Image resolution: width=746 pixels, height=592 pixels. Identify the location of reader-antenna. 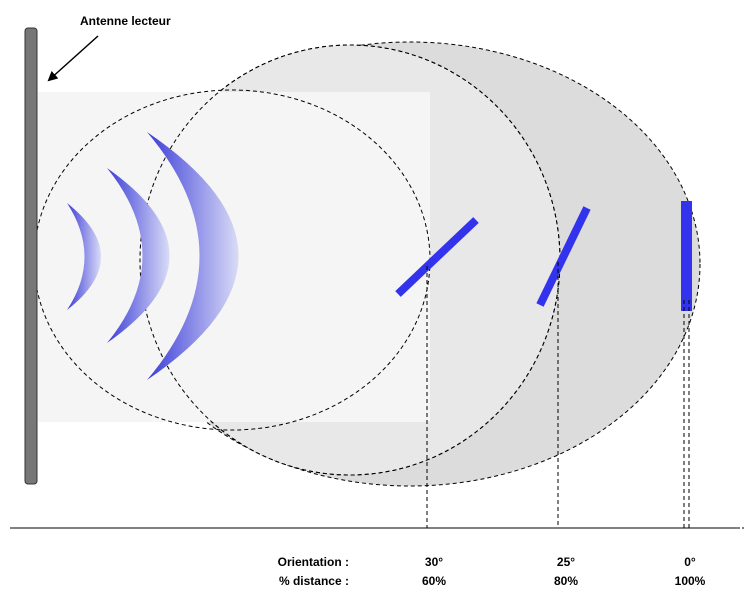
(31, 256).